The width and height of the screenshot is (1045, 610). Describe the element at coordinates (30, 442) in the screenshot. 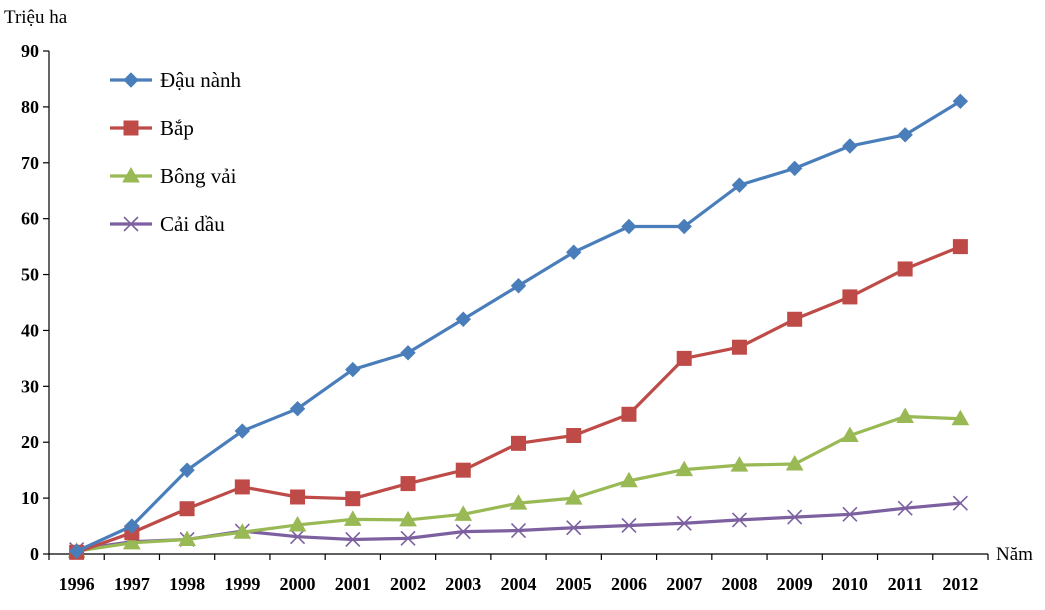

I see `y-tick-label: 20` at that location.